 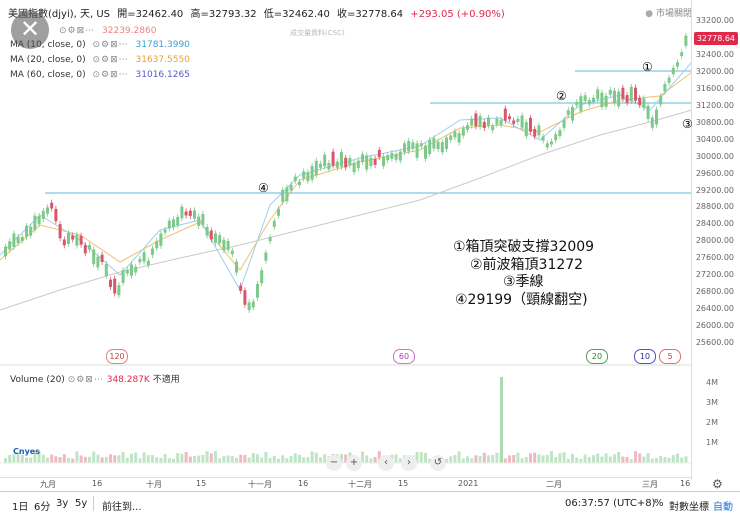 What do you see at coordinates (438, 463) in the screenshot?
I see `reset-icon: ↺` at bounding box center [438, 463].